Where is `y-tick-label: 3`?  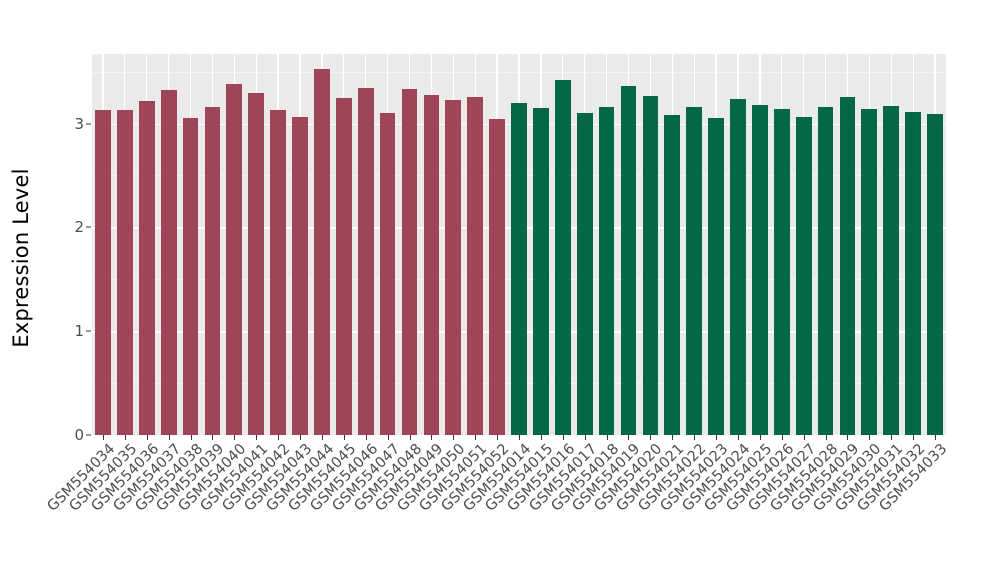 y-tick-label: 3 is located at coordinates (79, 123).